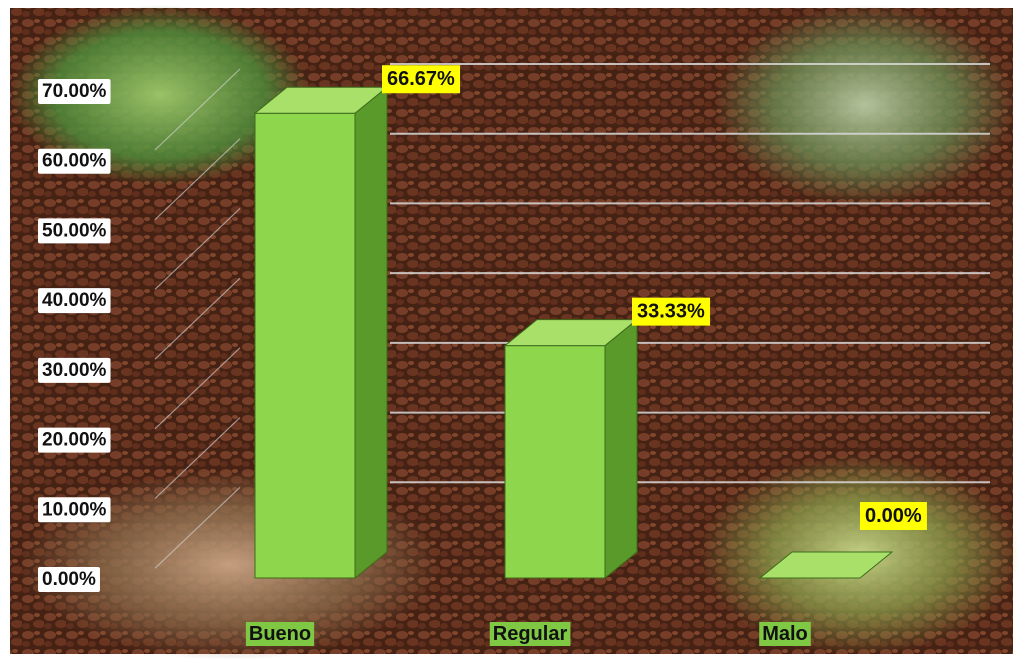 This screenshot has height=659, width=1023. What do you see at coordinates (865, 105) in the screenshot?
I see `plantation-group-photo` at bounding box center [865, 105].